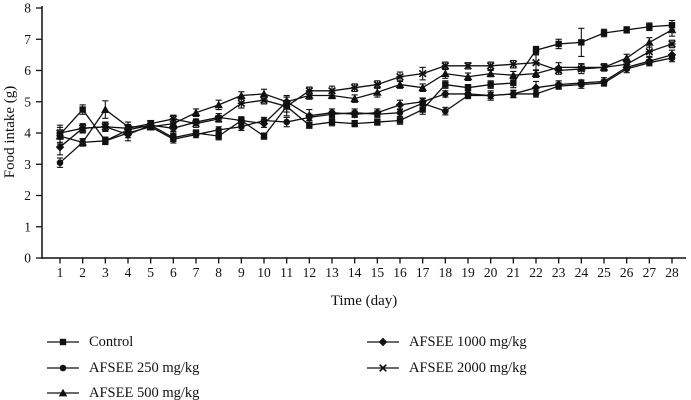  Describe the element at coordinates (241, 272) in the screenshot. I see `svg-text: 9` at that location.